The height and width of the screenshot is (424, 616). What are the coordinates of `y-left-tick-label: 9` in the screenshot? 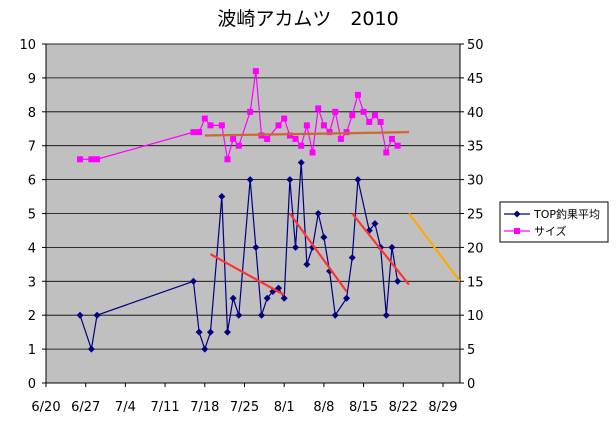 It's located at (32, 79).